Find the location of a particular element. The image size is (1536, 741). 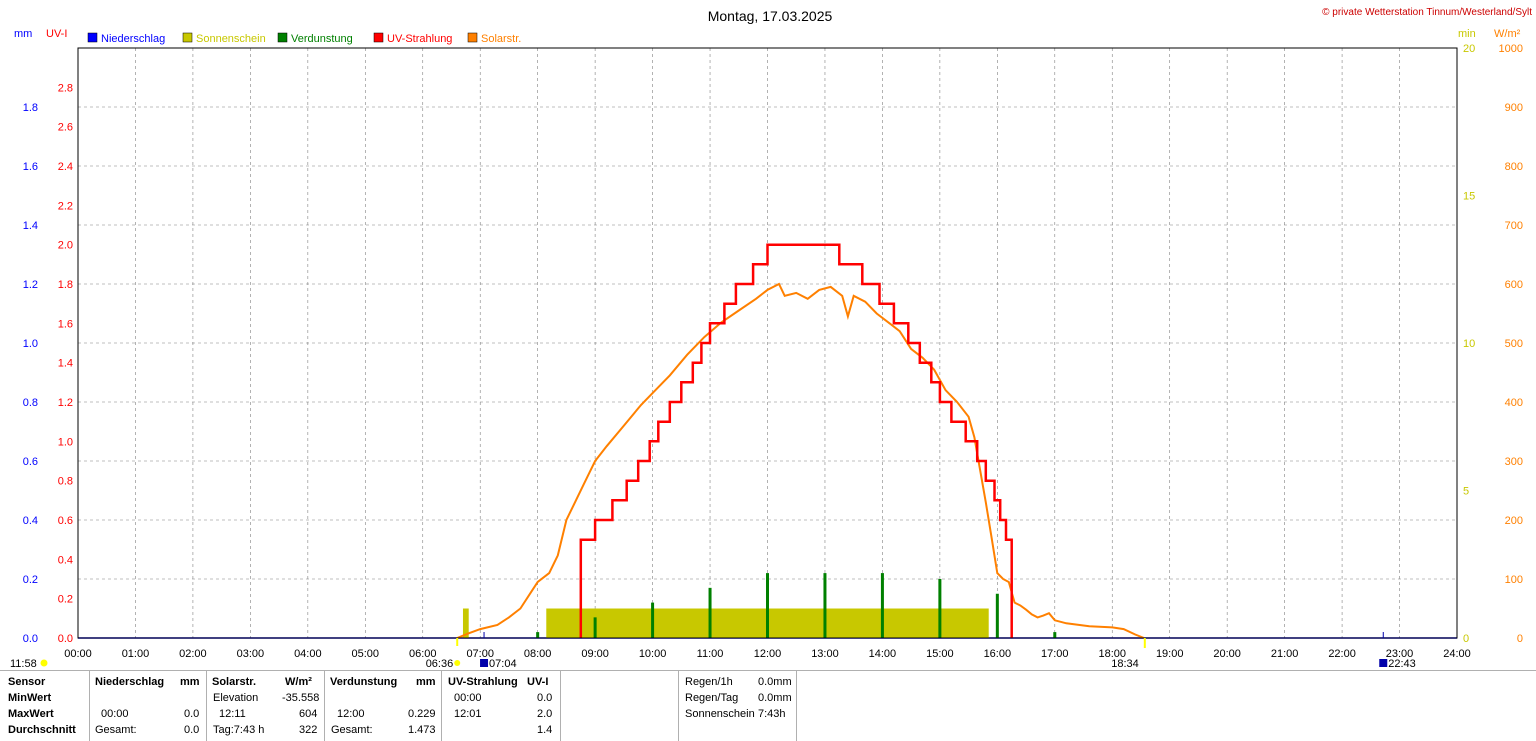

hdr-wm2: W/m² is located at coordinates (298, 682).